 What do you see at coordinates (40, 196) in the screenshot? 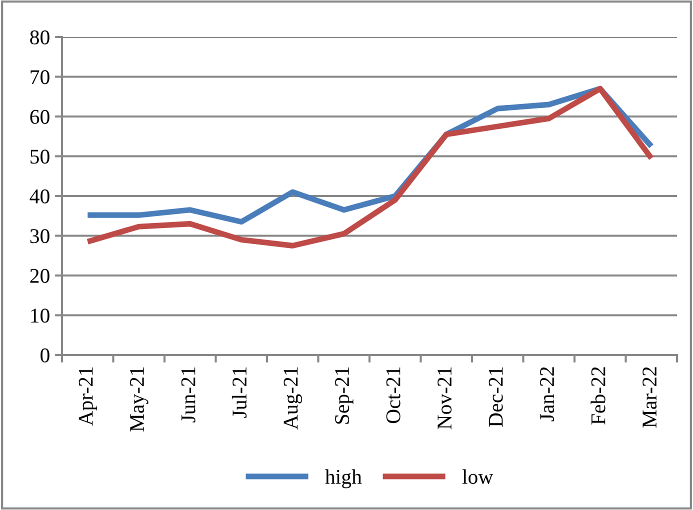
I see `y-tick-label: 40` at bounding box center [40, 196].